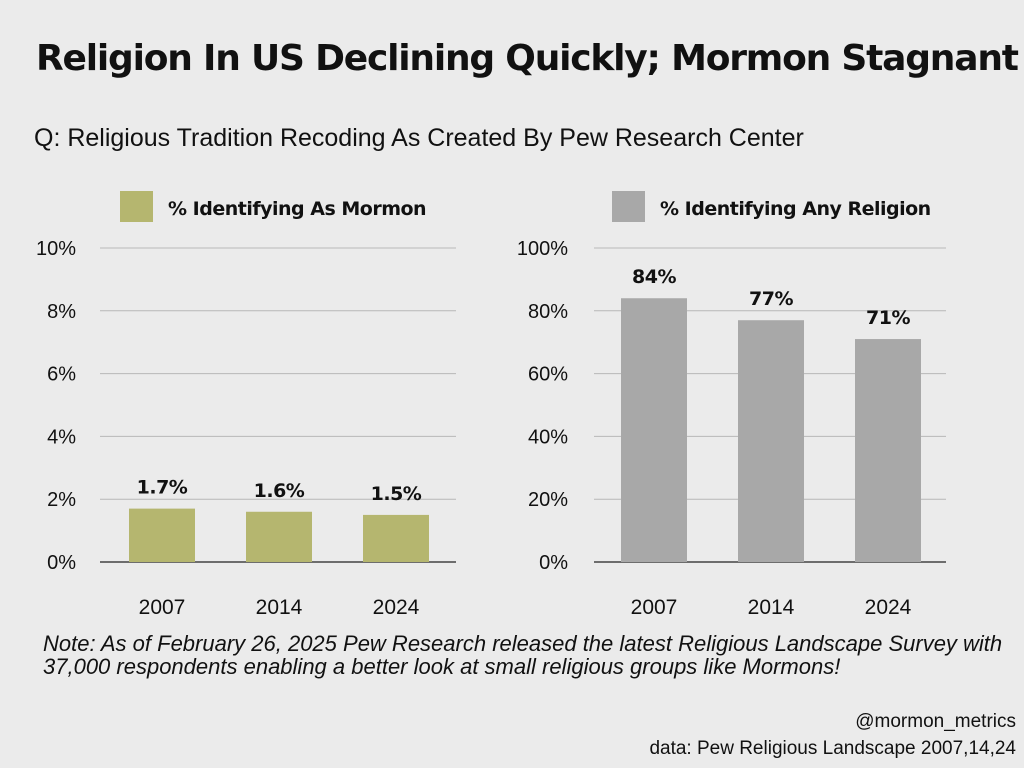 The height and width of the screenshot is (768, 1024). I want to click on x-tick-label-any-religion: 2014, so click(771, 607).